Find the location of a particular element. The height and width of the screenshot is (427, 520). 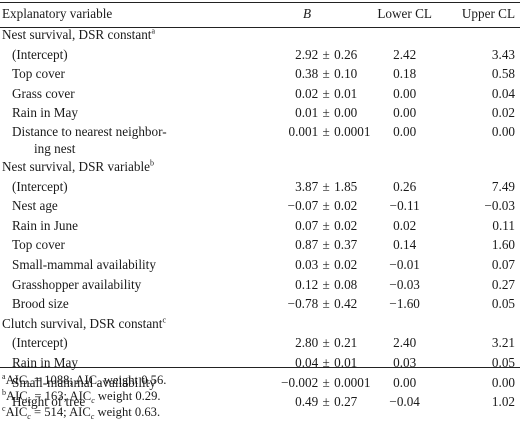

b-value: 2.92 is located at coordinates (307, 54).